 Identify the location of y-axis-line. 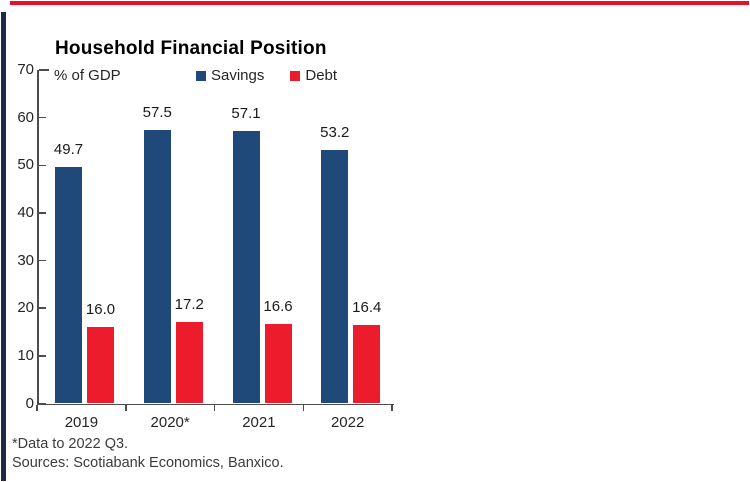
(38, 237).